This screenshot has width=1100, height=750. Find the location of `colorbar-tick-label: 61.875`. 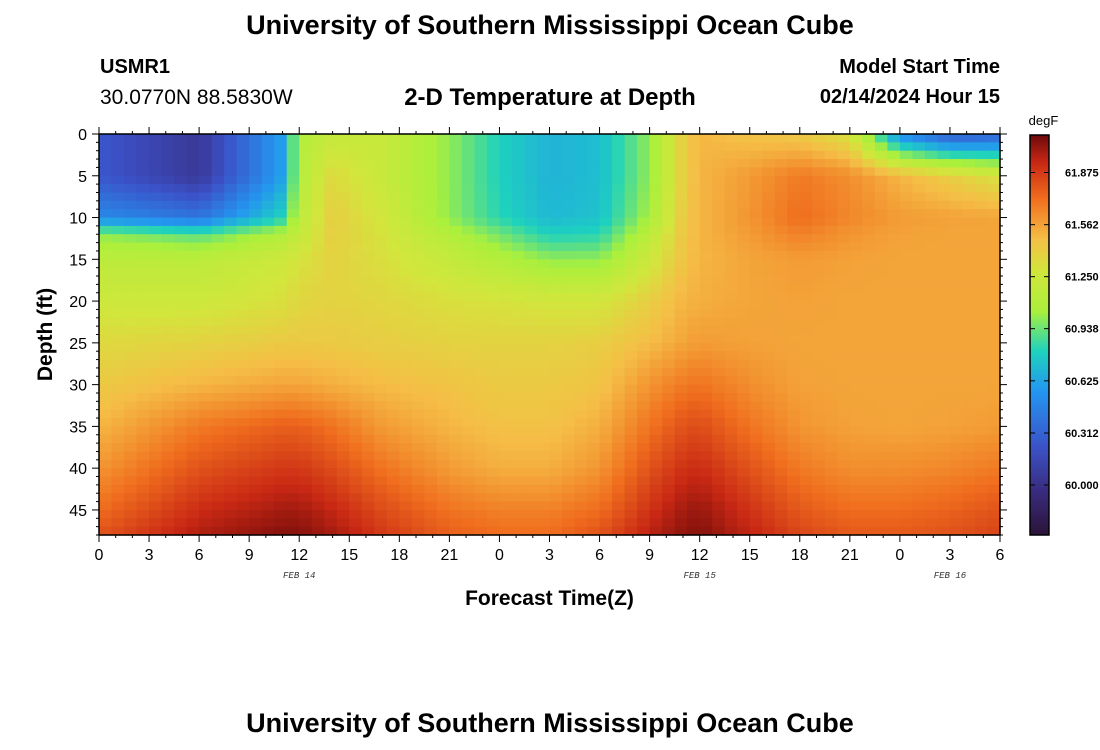

colorbar-tick-label: 61.875 is located at coordinates (1082, 174).